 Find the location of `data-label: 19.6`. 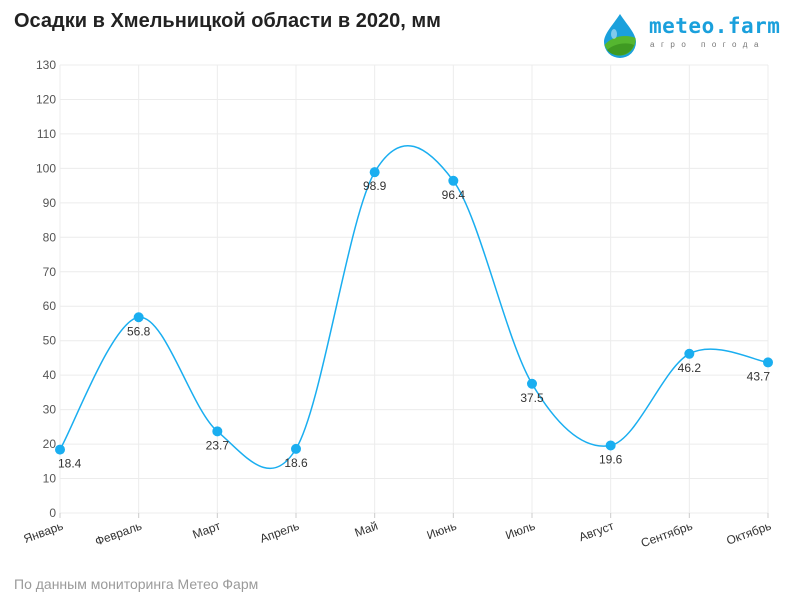

data-label: 19.6 is located at coordinates (611, 459).